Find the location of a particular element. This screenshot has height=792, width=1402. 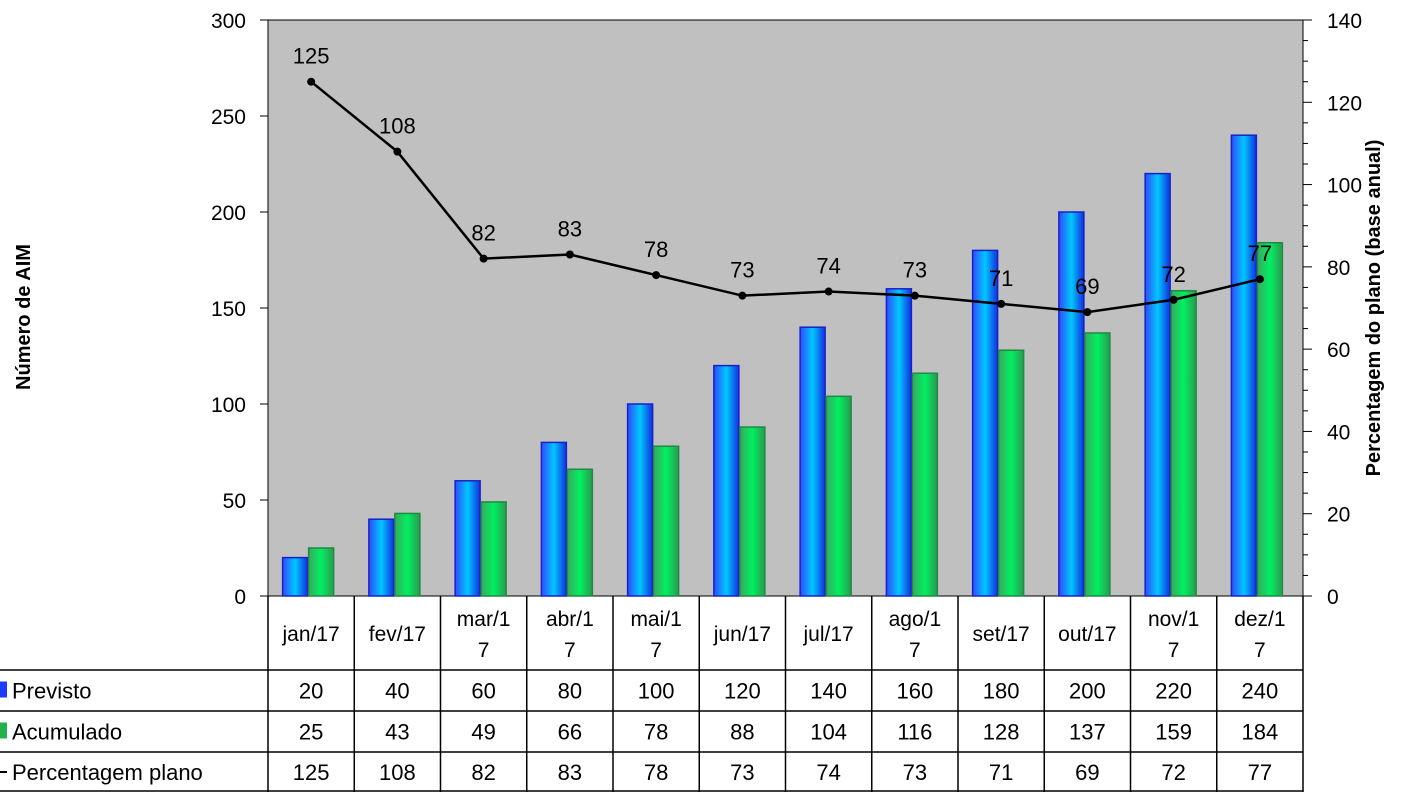

table-cell: 104 is located at coordinates (828, 732).